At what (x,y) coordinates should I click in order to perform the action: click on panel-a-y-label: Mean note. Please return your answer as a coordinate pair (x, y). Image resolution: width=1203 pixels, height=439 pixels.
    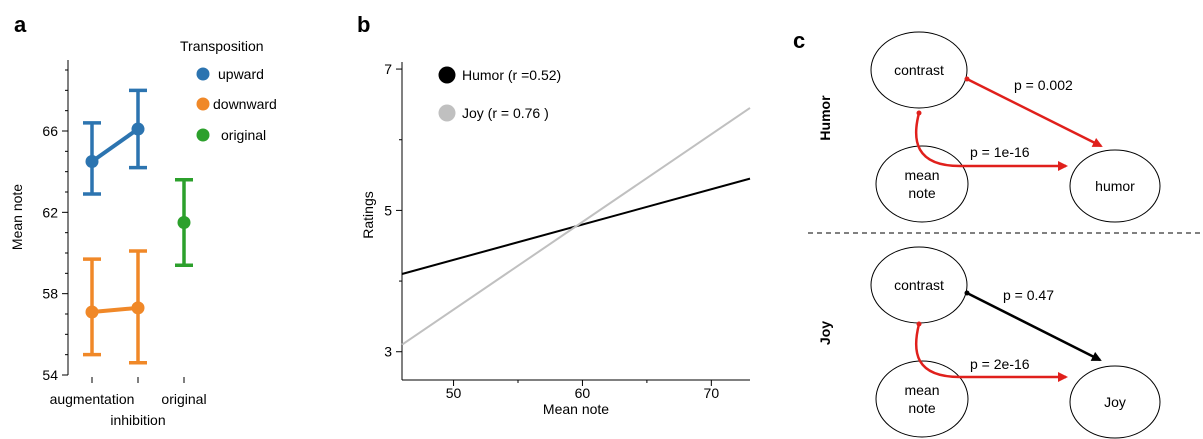
    Looking at the image, I should click on (17, 217).